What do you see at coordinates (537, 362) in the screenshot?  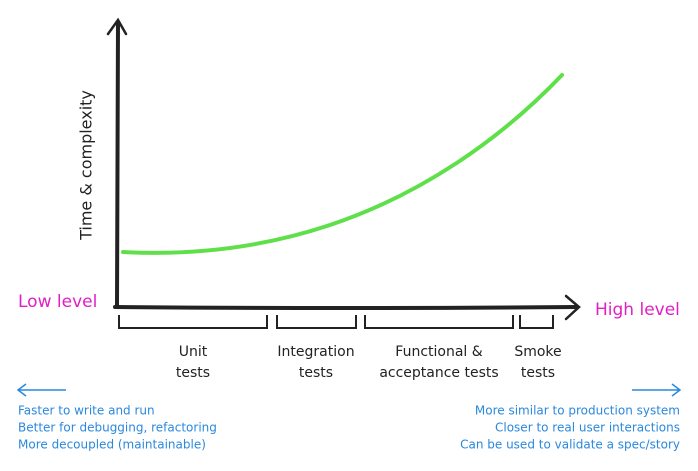 I see `group-label: Smoke tests` at bounding box center [537, 362].